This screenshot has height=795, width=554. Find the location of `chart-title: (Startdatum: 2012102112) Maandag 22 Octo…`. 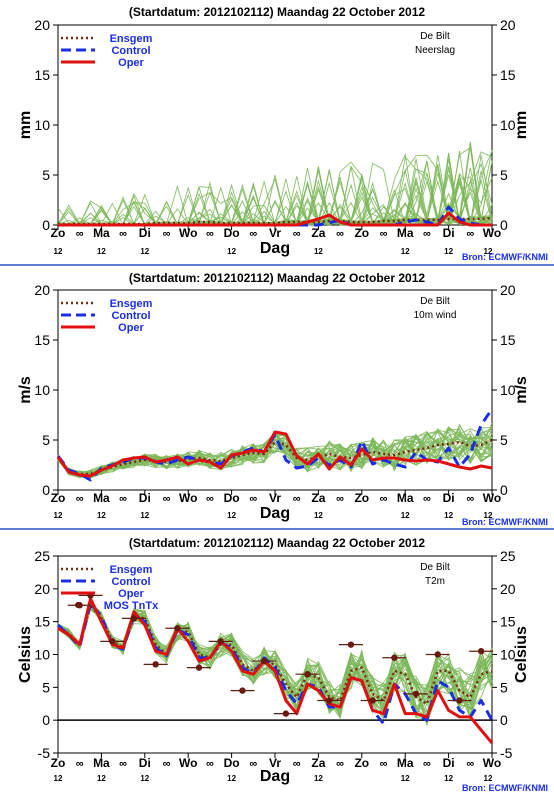

chart-title: (Startdatum: 2012102112) Maandag 22 Octo… is located at coordinates (277, 12).